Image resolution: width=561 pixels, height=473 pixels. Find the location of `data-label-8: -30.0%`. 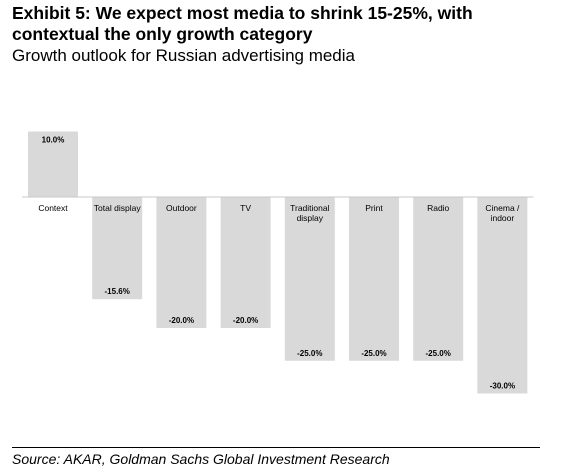

data-label-8: -30.0% is located at coordinates (502, 386).